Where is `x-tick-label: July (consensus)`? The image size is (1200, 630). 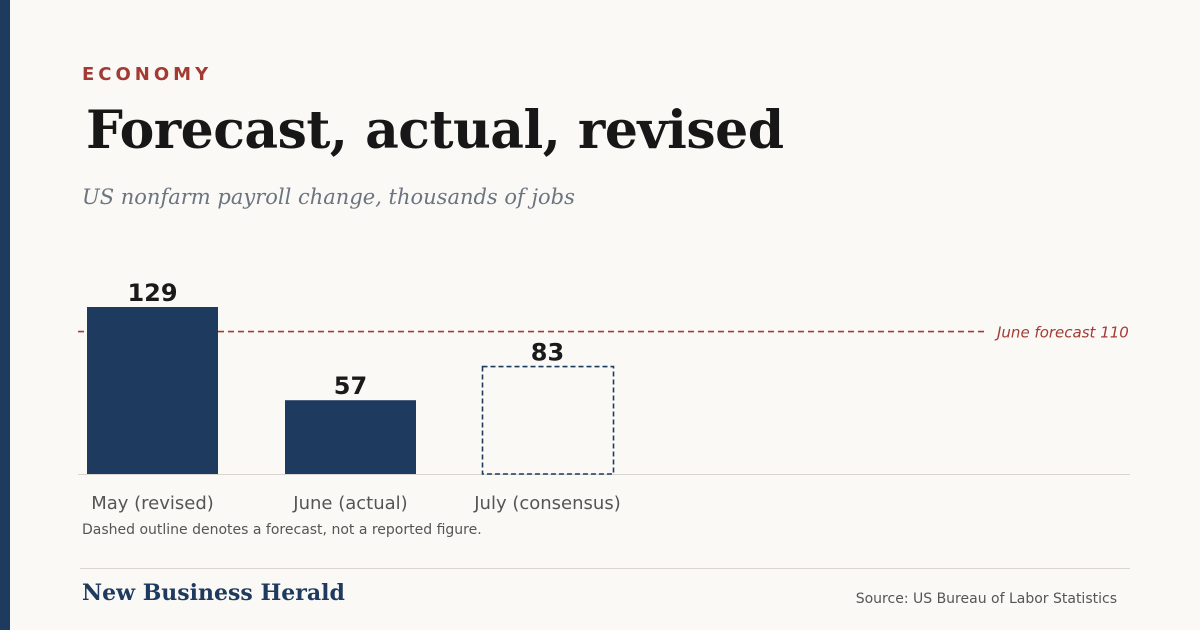 x-tick-label: July (consensus) is located at coordinates (546, 503).